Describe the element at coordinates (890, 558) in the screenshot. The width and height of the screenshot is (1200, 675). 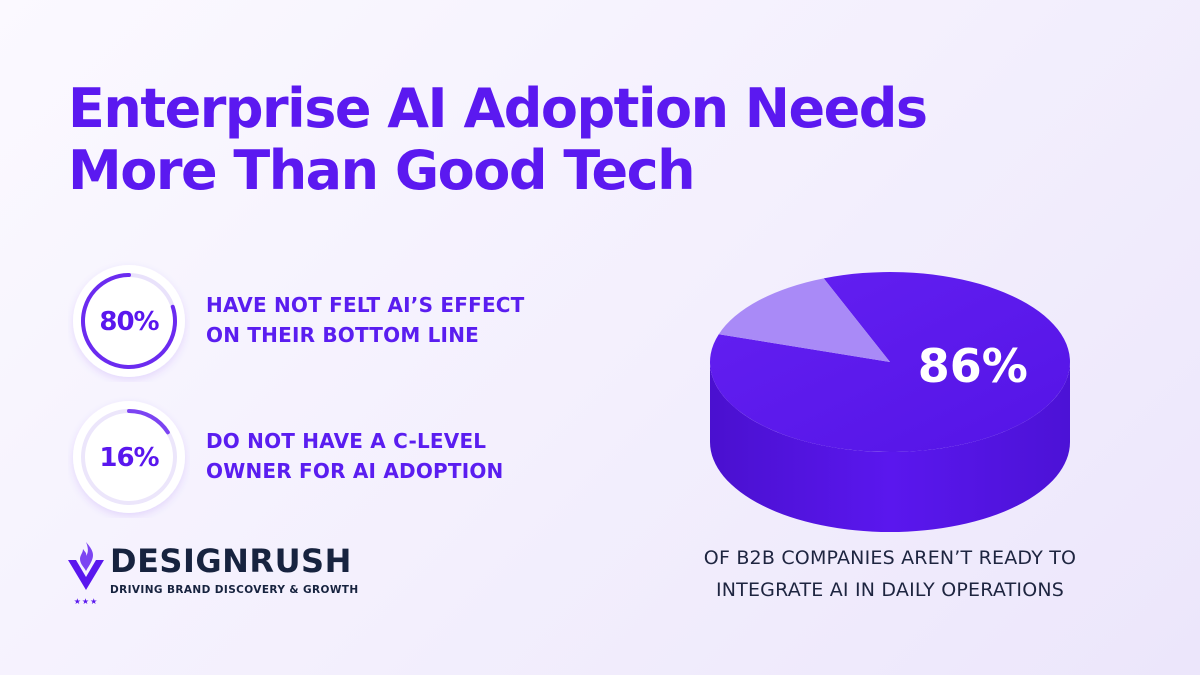
I see `caption-line-1: OF B2B COMPANIES AREN’T READY TO` at that location.